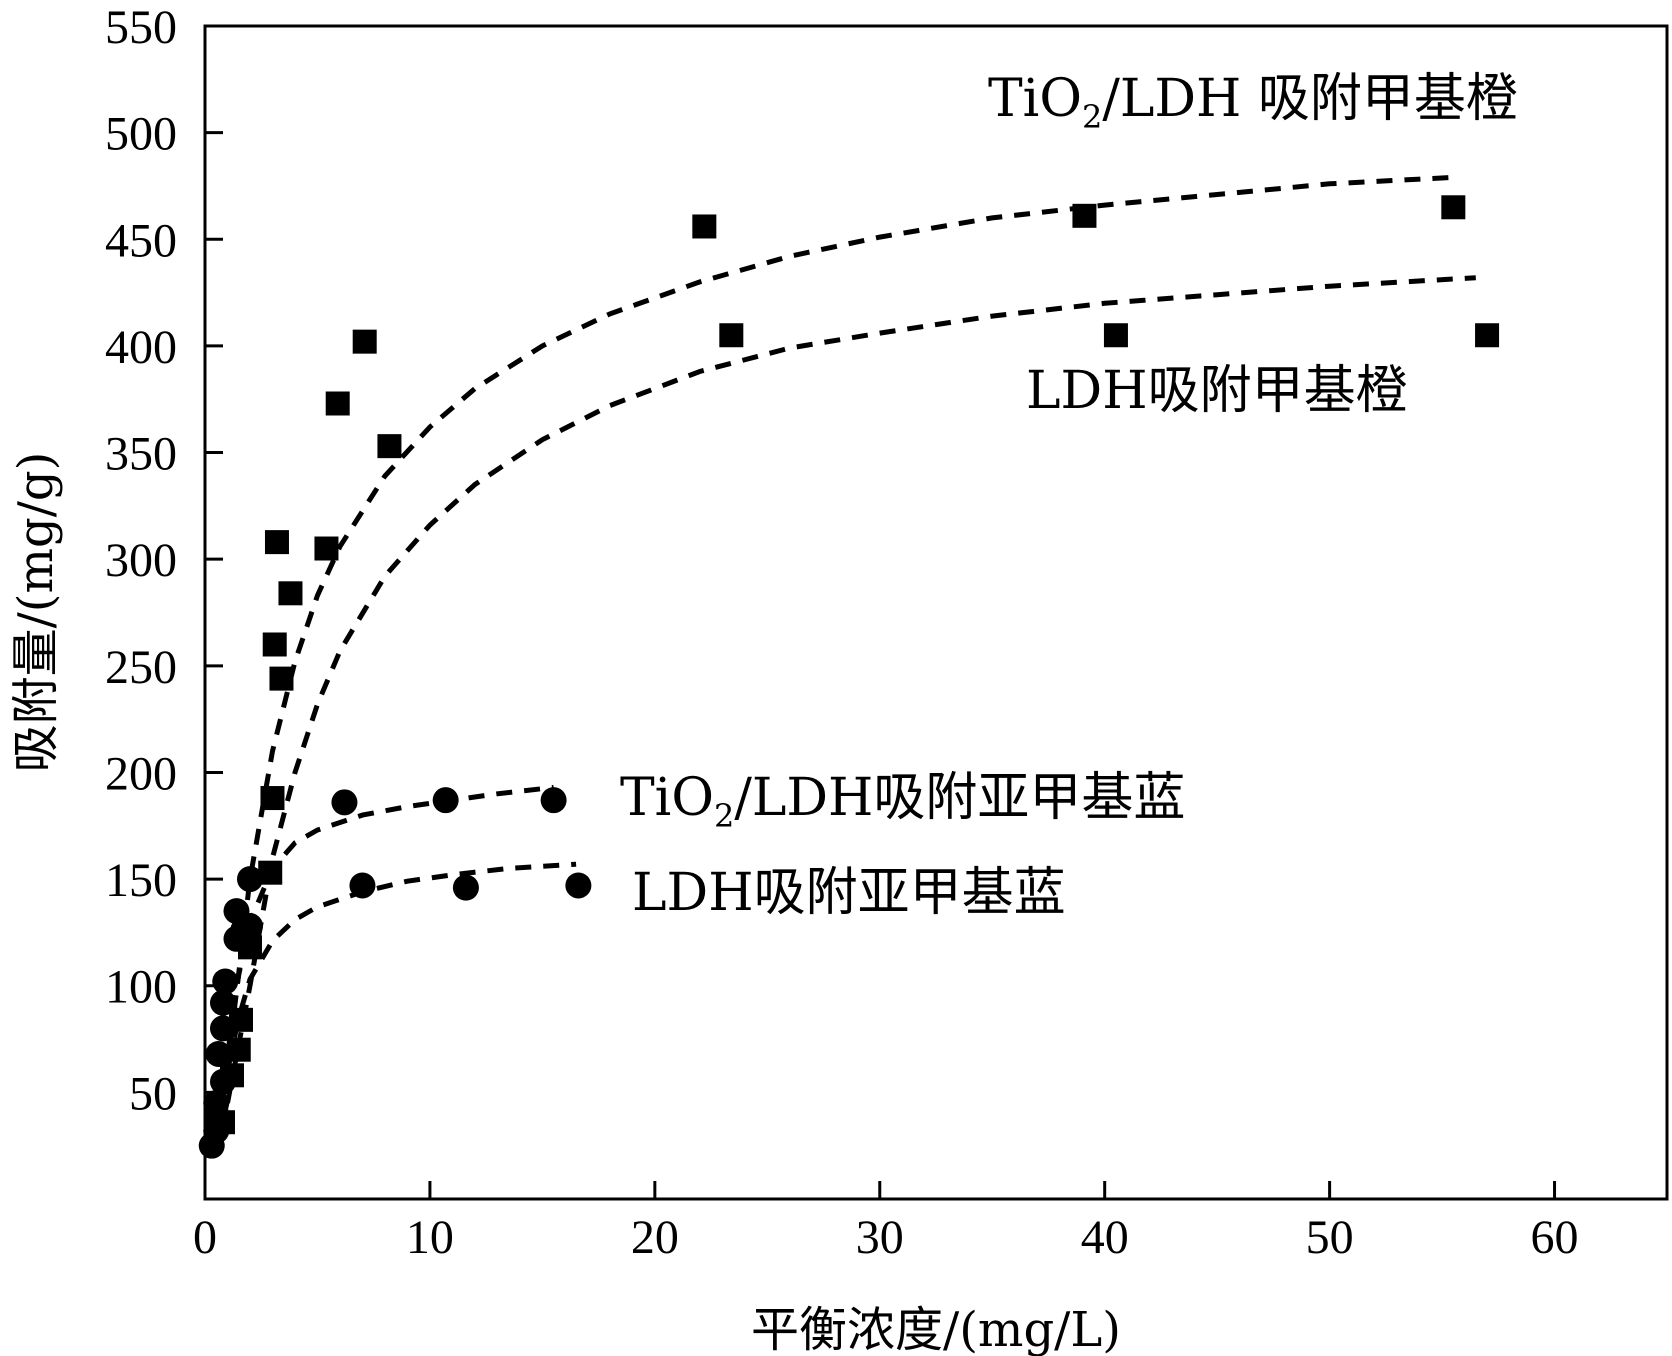 The width and height of the screenshot is (1672, 1356). What do you see at coordinates (1253, 102) in the screenshot?
I see `label-tio2-ldh-methyl-orange: TiO2/LDH 吸附甲基橙` at bounding box center [1253, 102].